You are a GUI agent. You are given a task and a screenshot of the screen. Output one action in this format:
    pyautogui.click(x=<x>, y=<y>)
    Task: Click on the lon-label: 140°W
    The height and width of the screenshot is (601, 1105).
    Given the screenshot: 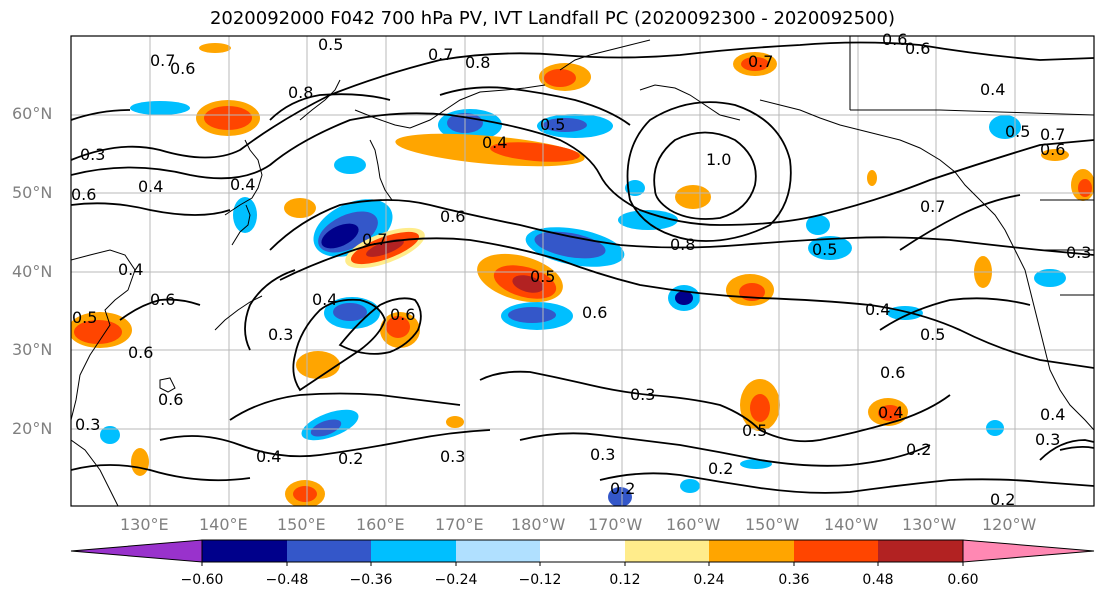 What is the action you would take?
    pyautogui.click(x=851, y=524)
    